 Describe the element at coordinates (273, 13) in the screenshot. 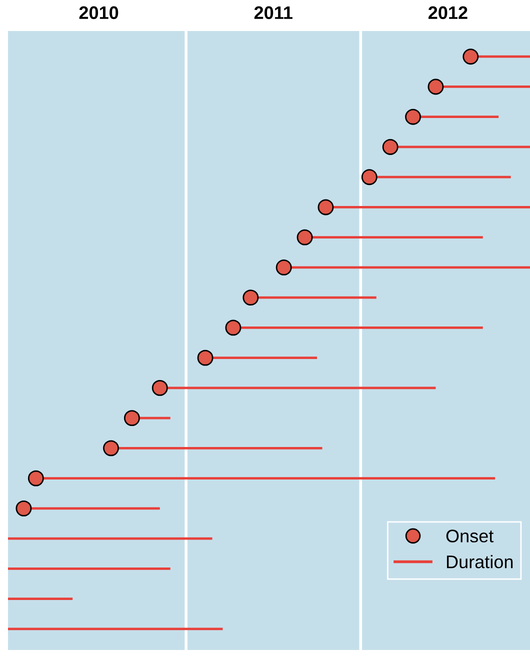

I see `x-tick-label: 2011` at that location.